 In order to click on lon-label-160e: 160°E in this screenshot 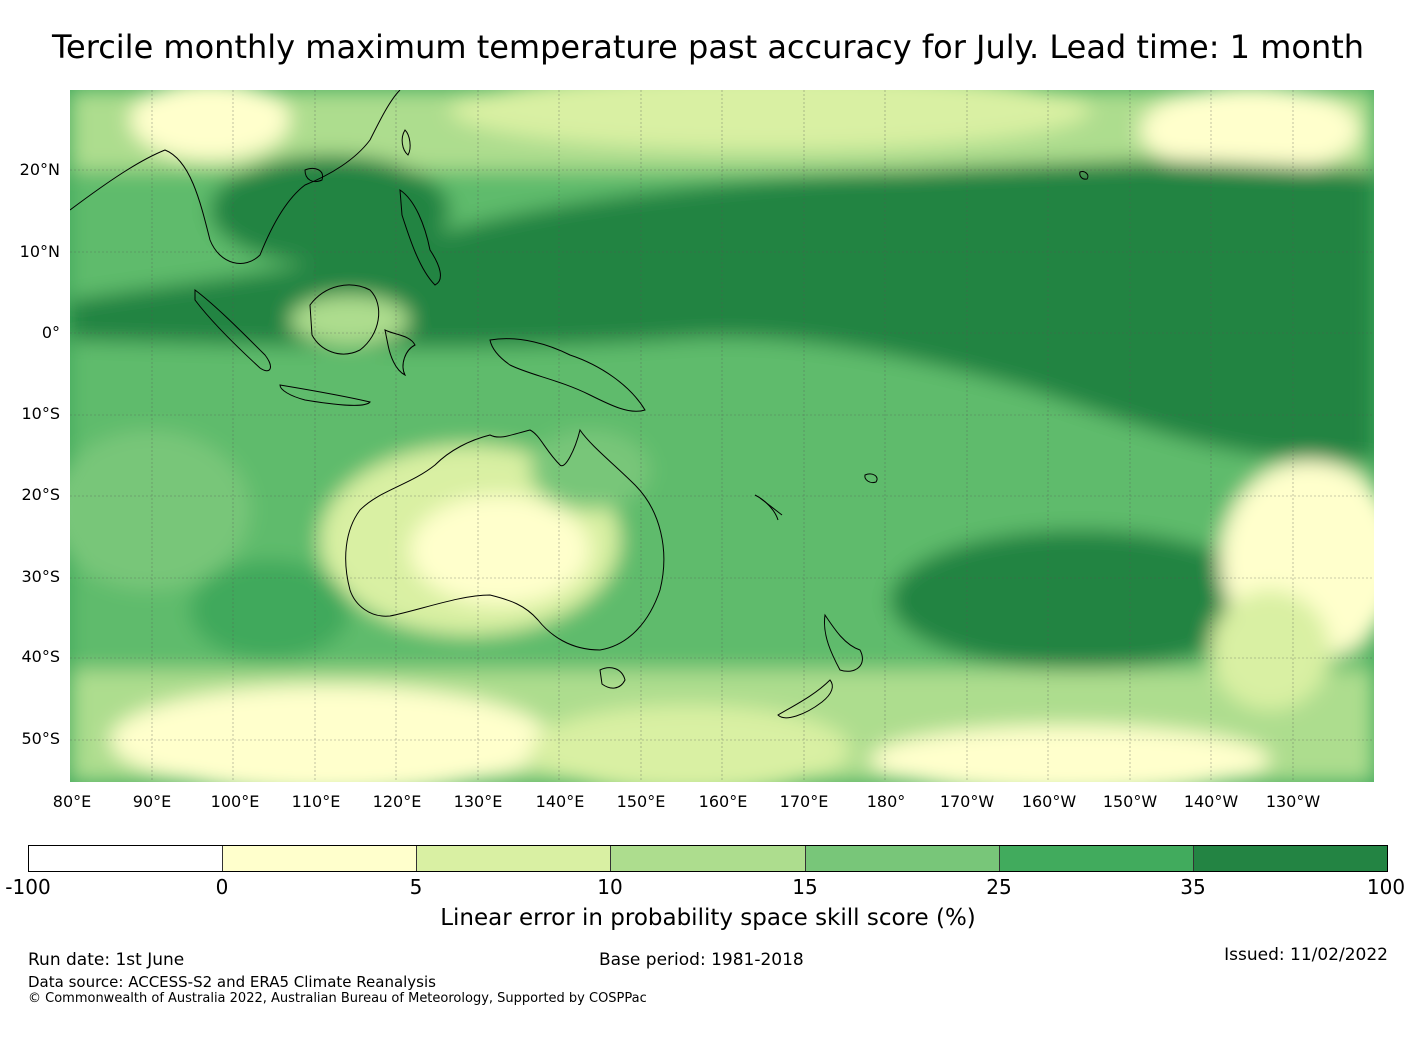, I will do `click(723, 801)`.